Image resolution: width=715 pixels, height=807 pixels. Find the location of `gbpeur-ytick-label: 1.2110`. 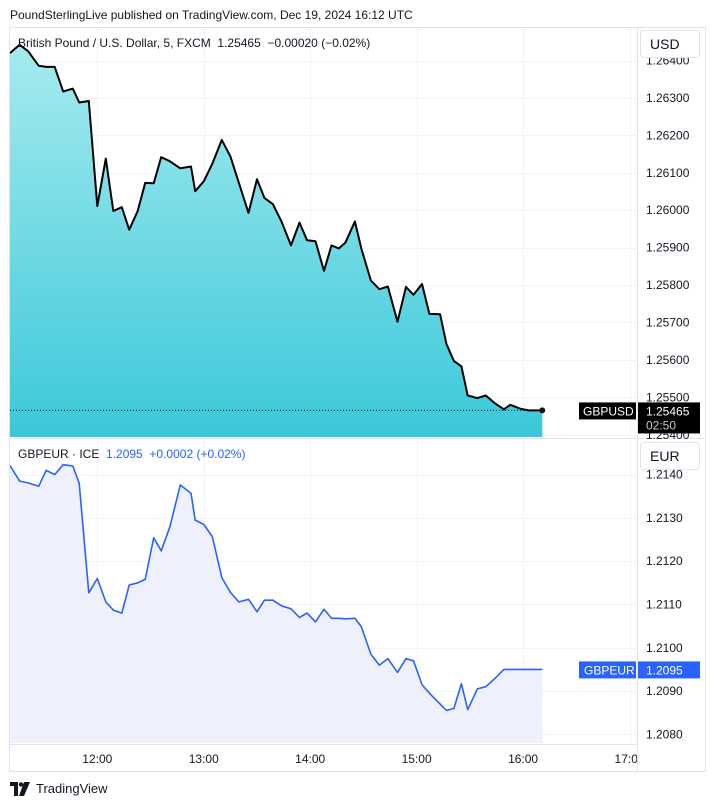

gbpeur-ytick-label: 1.2110 is located at coordinates (664, 604).